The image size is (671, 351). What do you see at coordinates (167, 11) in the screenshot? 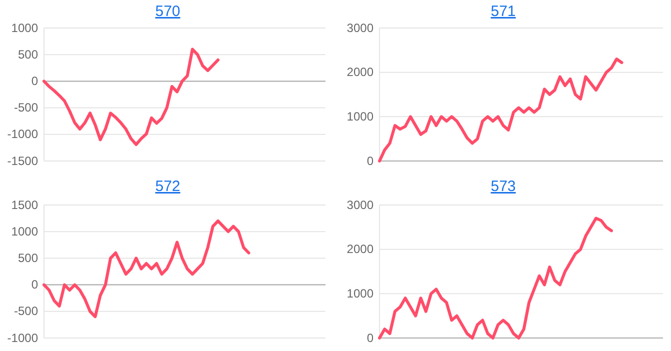
I see `chart-title: 570` at bounding box center [167, 11].